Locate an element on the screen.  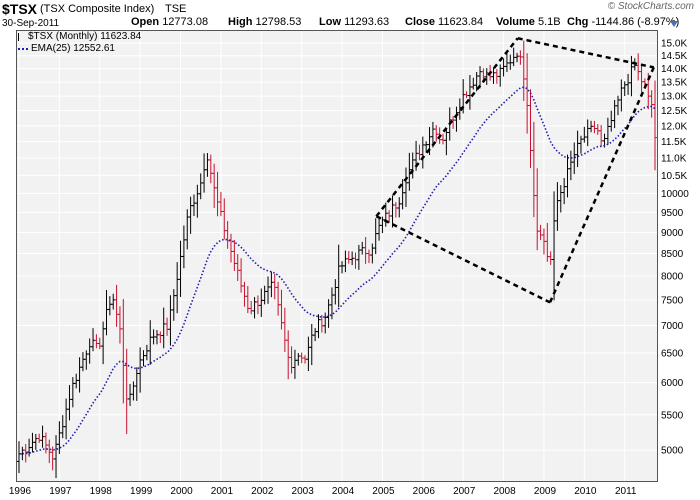
y-tick-label: 5500 is located at coordinates (672, 415).